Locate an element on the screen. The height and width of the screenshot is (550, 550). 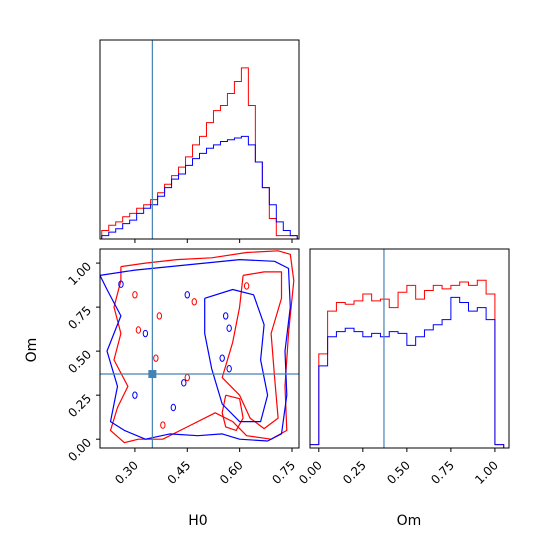
y-tick-label: 0.75 is located at coordinates (79, 317).